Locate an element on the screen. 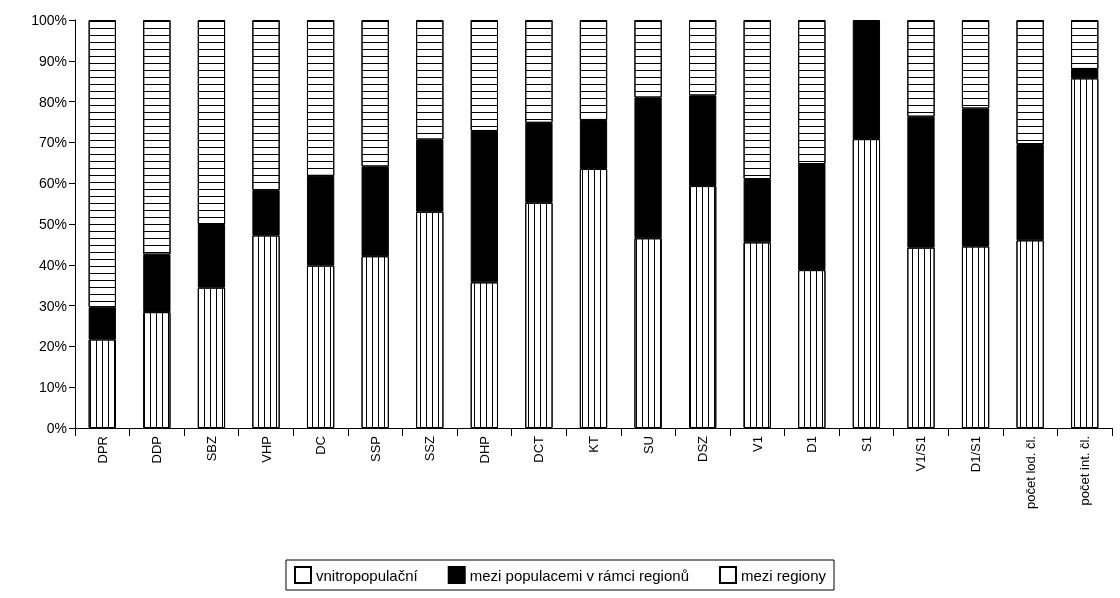  y-tick-label: 100% is located at coordinates (49, 20).